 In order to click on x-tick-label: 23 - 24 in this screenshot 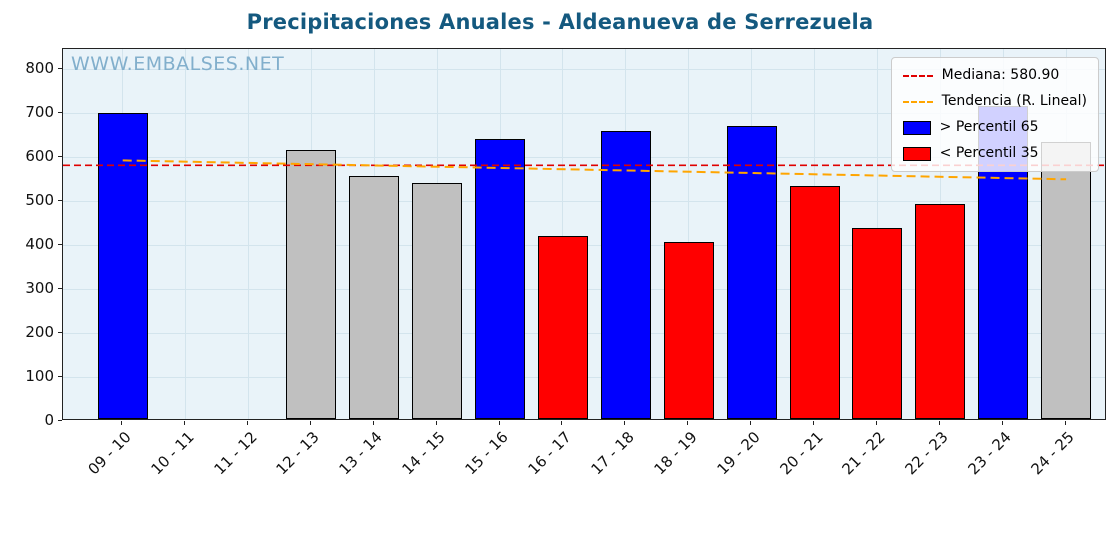, I will do `click(989, 453)`.